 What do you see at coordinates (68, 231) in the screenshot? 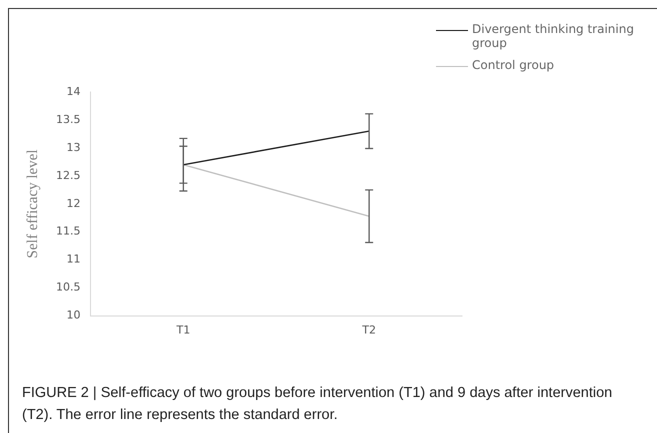
I see `y-tick-label: 11.5` at bounding box center [68, 231].